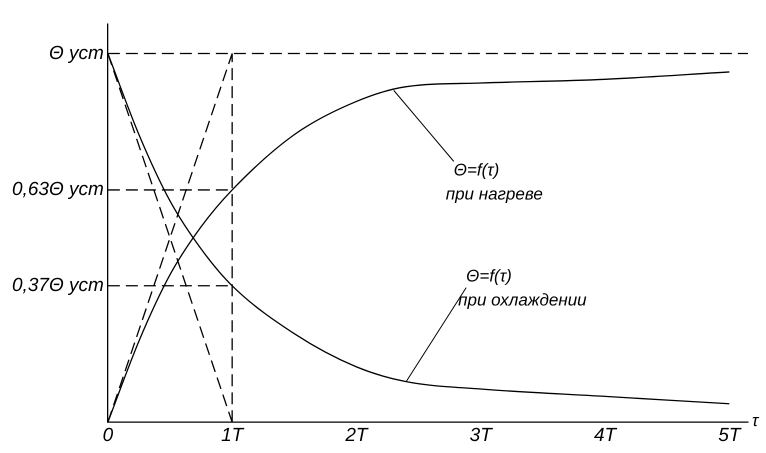 The width and height of the screenshot is (766, 453). I want to click on x-tick-label: 5T, so click(730, 435).